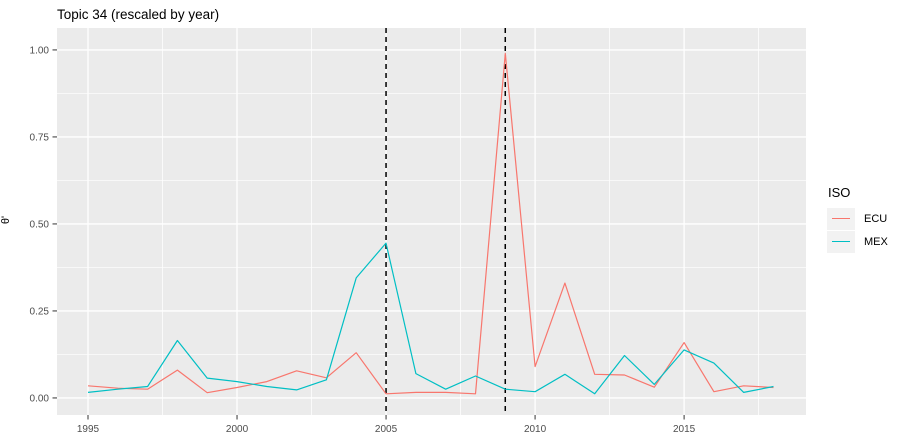 Image resolution: width=900 pixels, height=441 pixels. I want to click on legend: ISO ECU MEX, so click(857, 219).